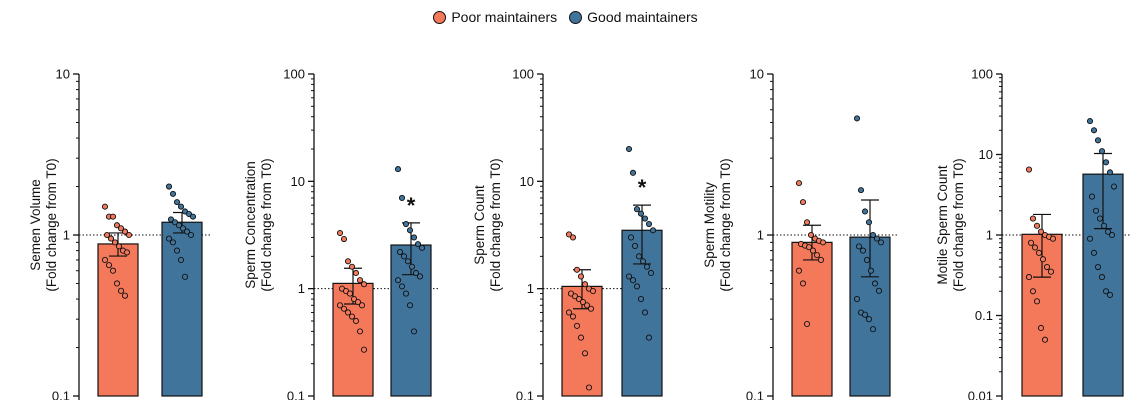  I want to click on y-tick-label-4-1: 0.1, so click(755, 394).